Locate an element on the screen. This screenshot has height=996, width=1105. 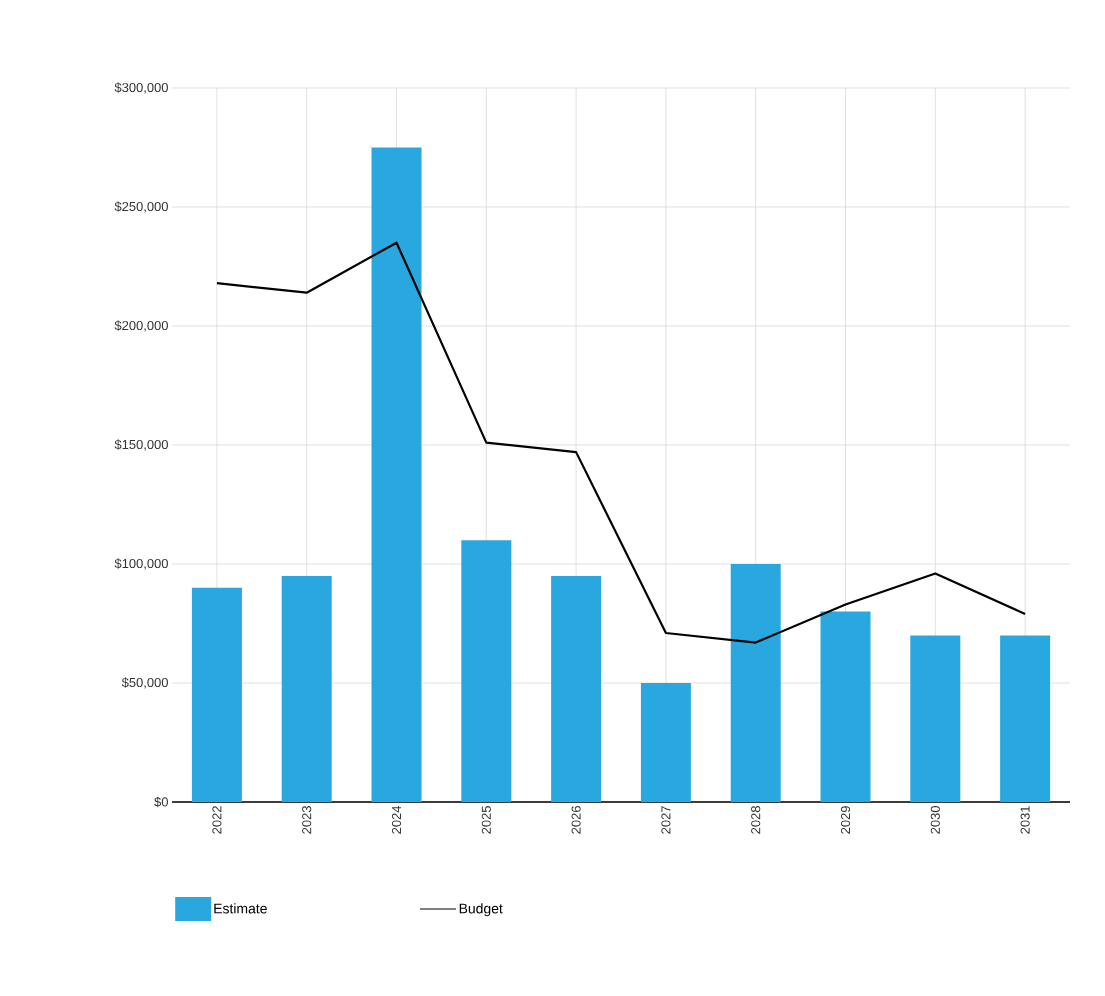
x-tick-label: 2029 is located at coordinates (845, 820).